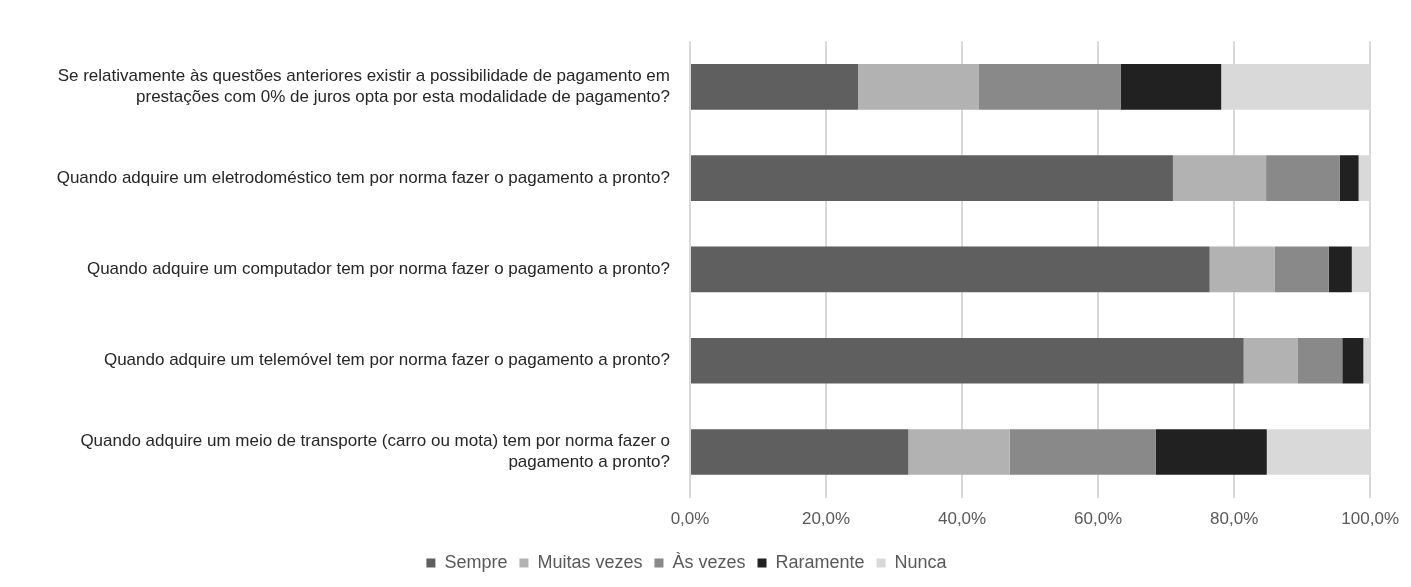  I want to click on legend-label: Sempre, so click(476, 561).